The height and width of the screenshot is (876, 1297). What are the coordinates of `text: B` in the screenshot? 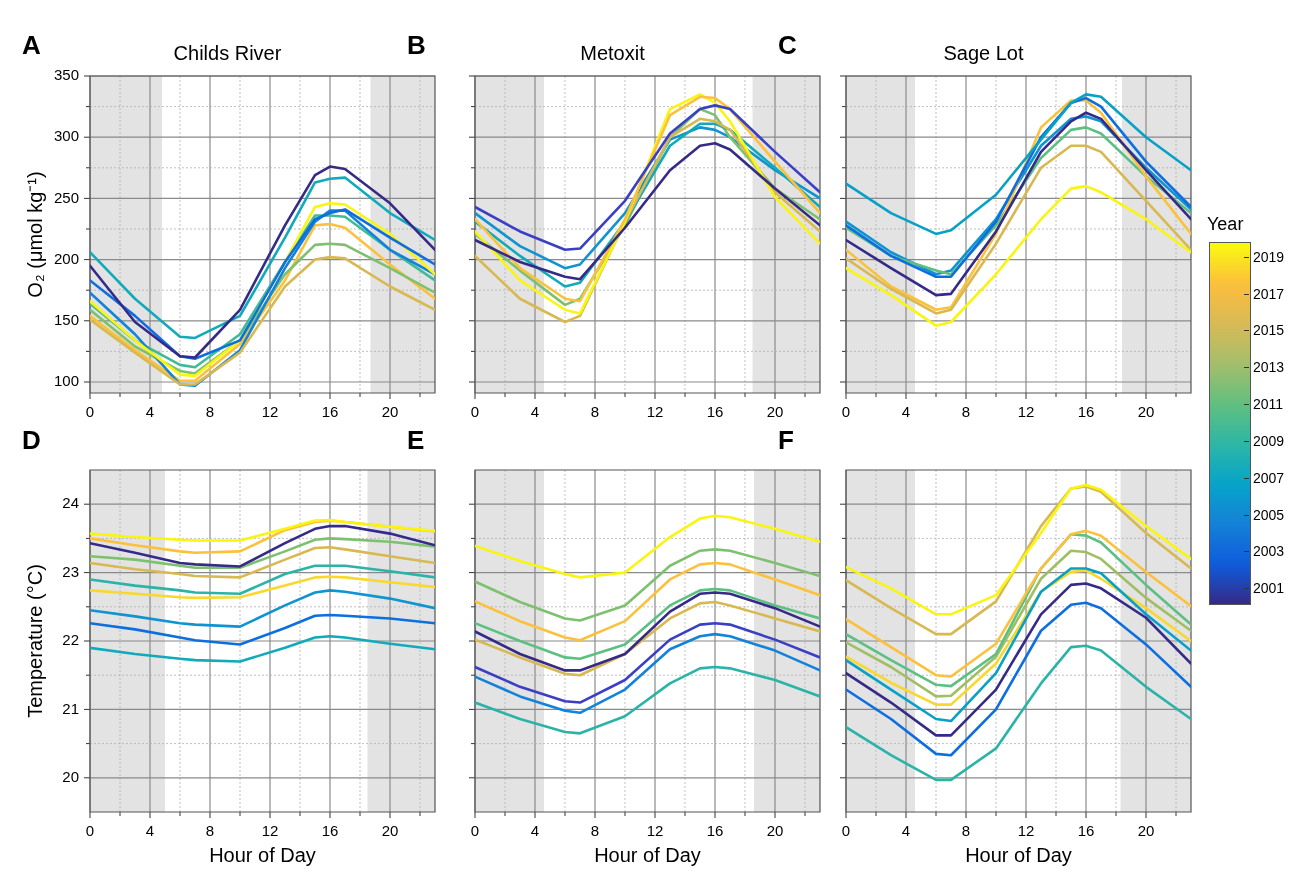 It's located at (416, 45).